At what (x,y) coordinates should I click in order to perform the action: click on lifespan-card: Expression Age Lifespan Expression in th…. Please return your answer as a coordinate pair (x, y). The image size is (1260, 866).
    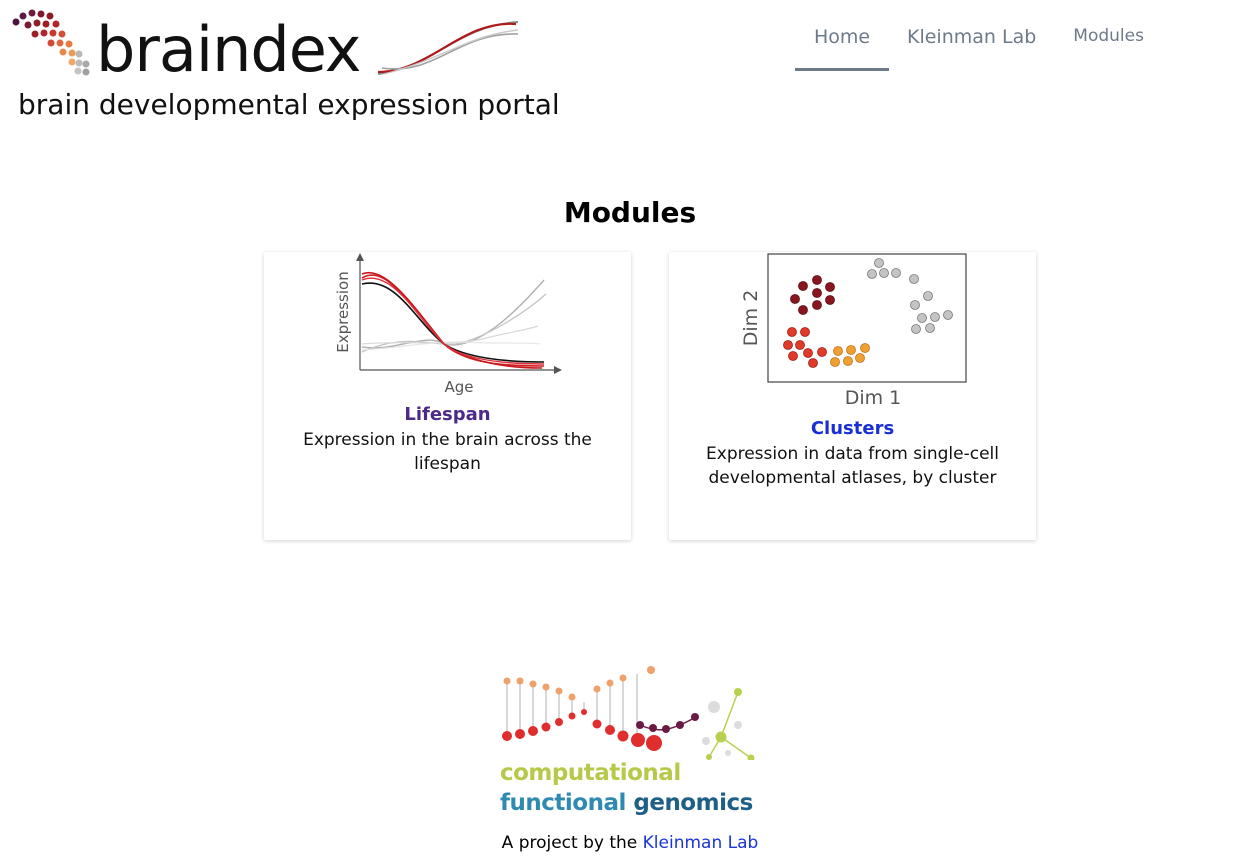
    Looking at the image, I should click on (447, 396).